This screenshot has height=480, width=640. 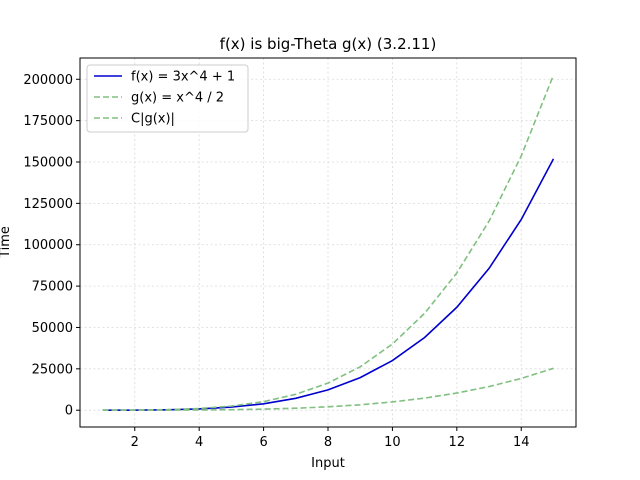 I want to click on y-tick-label: 175000, so click(x=48, y=121).